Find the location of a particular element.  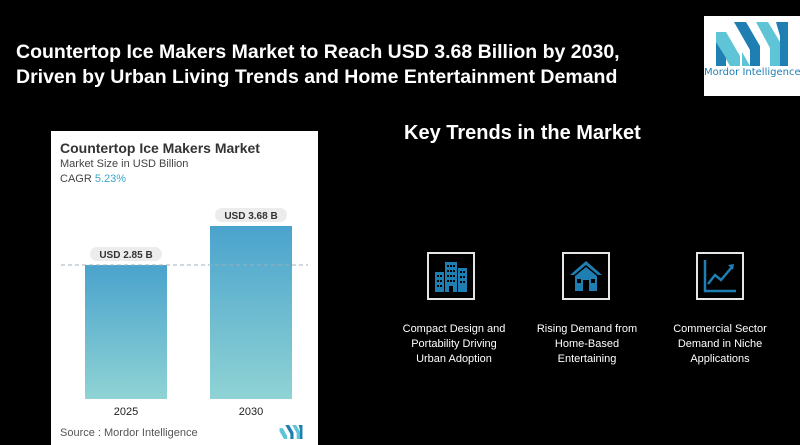

x-tick-2025: 2025 is located at coordinates (126, 412).